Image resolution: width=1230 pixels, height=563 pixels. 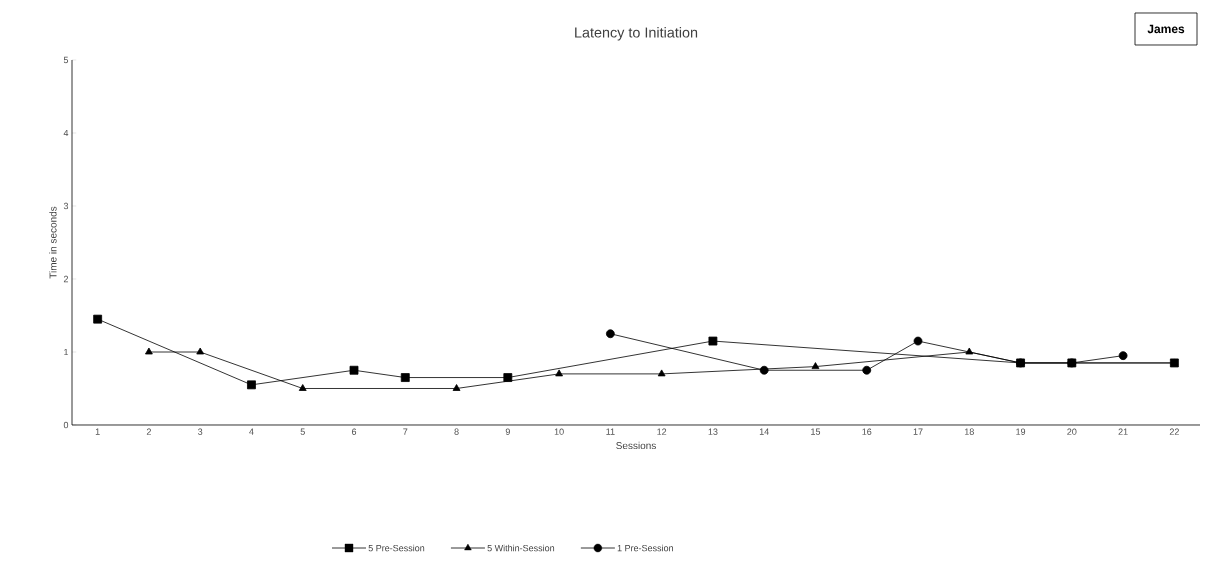 I want to click on x-tick-label: 3, so click(x=200, y=431).